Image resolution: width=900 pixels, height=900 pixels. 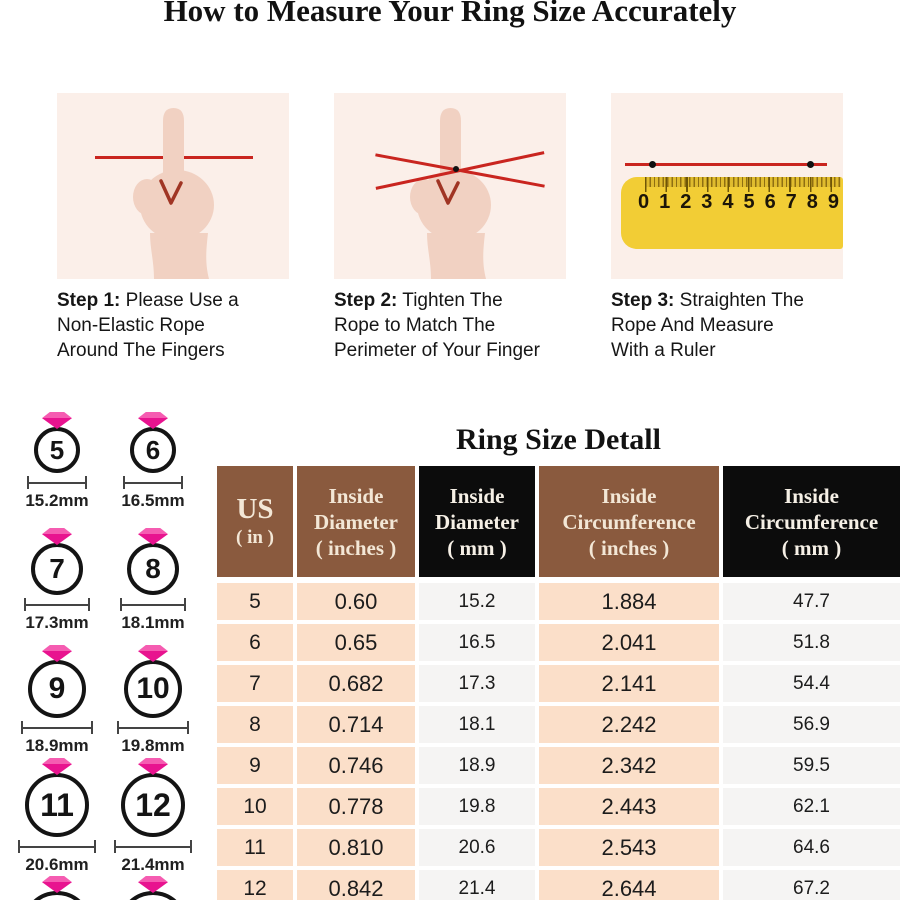 I want to click on step2-image, so click(x=450, y=186).